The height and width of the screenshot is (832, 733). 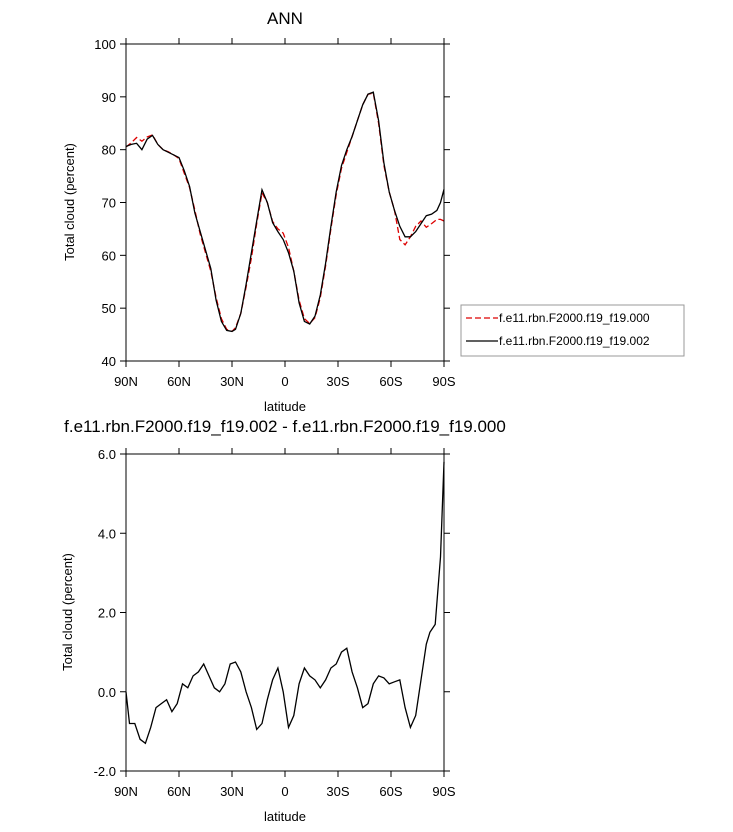 I want to click on bottom-ytick-label: 2.0, so click(x=107, y=613).